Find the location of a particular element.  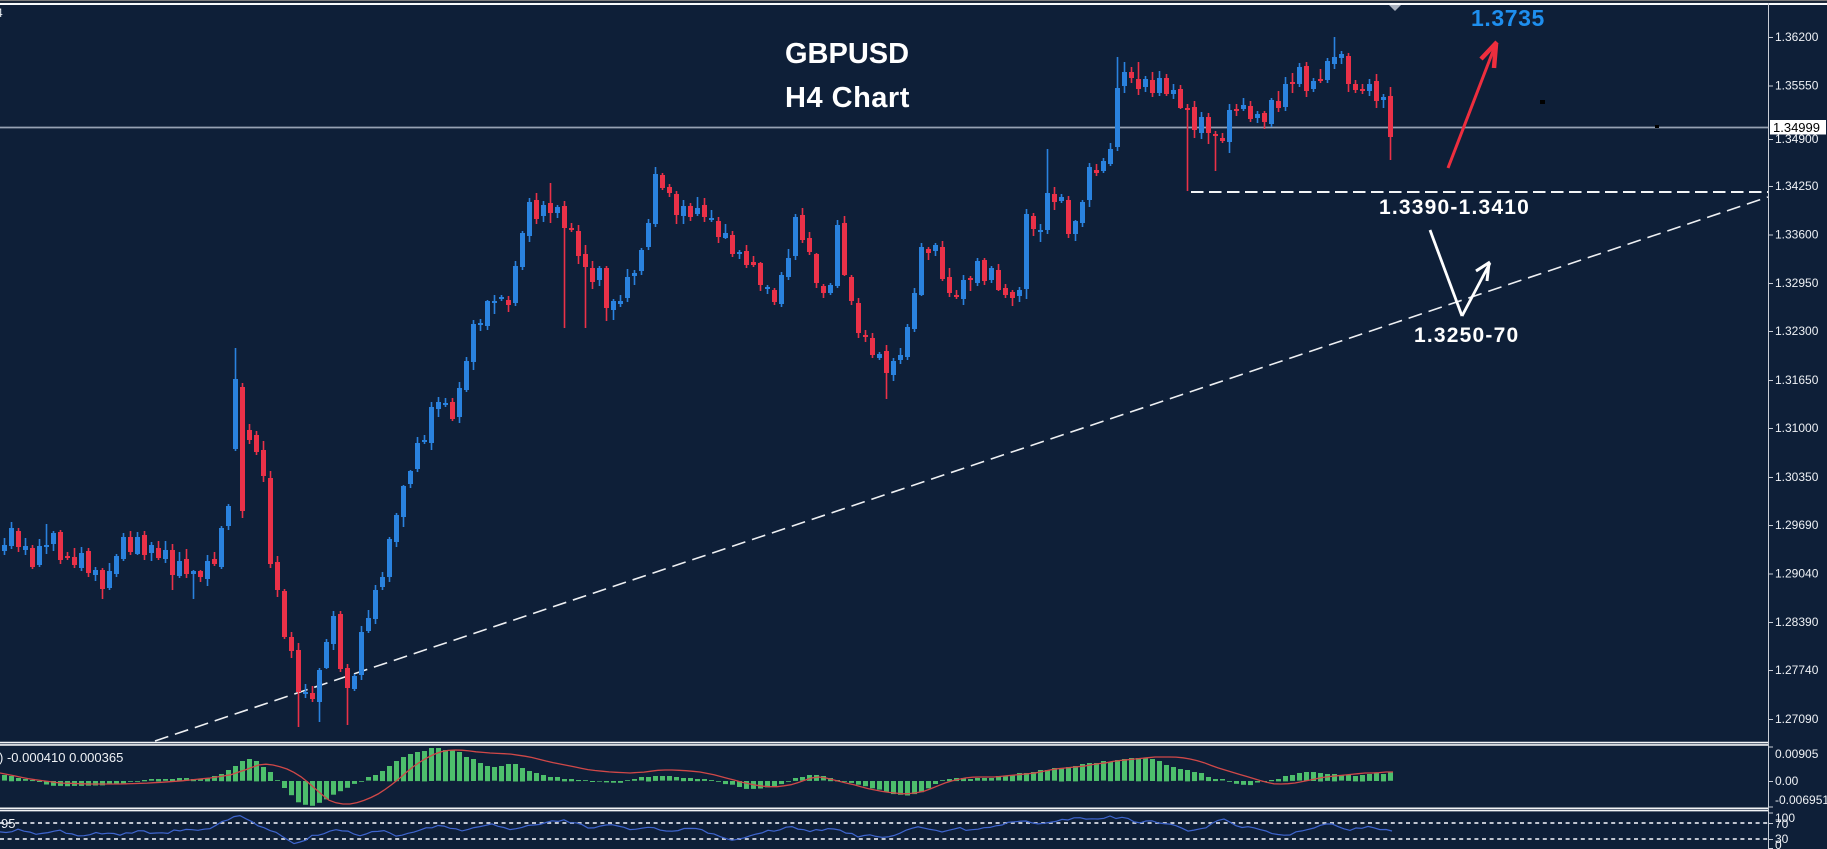

svg-text: 1.31000 is located at coordinates (1797, 428).